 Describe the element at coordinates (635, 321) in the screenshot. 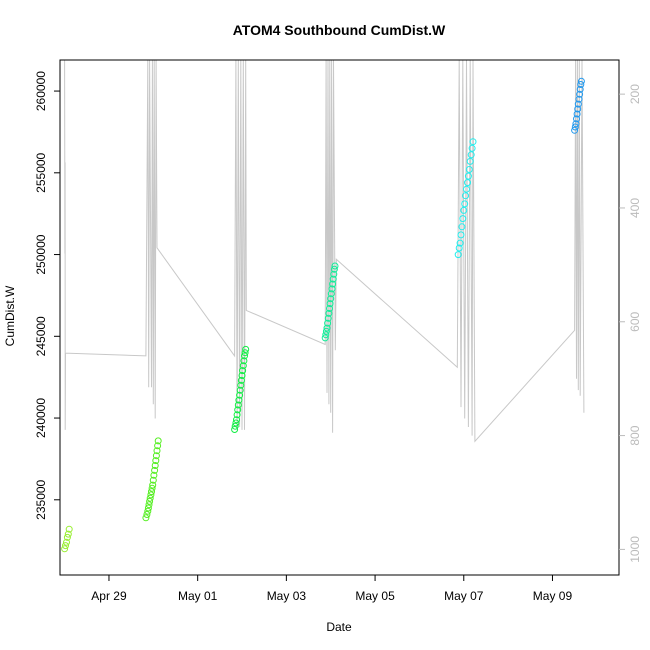

I see `y2-tick-label: 600` at that location.